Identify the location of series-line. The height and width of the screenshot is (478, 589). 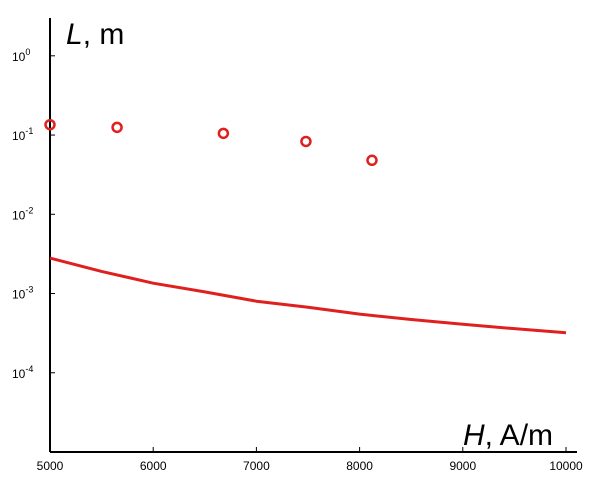
(308, 295).